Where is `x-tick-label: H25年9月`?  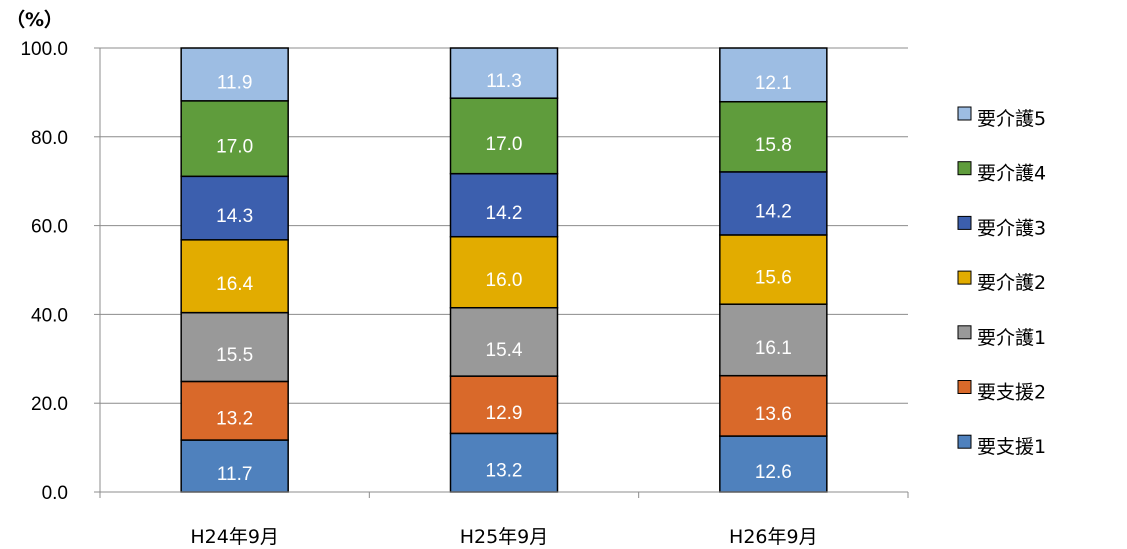 x-tick-label: H25年9月 is located at coordinates (504, 537).